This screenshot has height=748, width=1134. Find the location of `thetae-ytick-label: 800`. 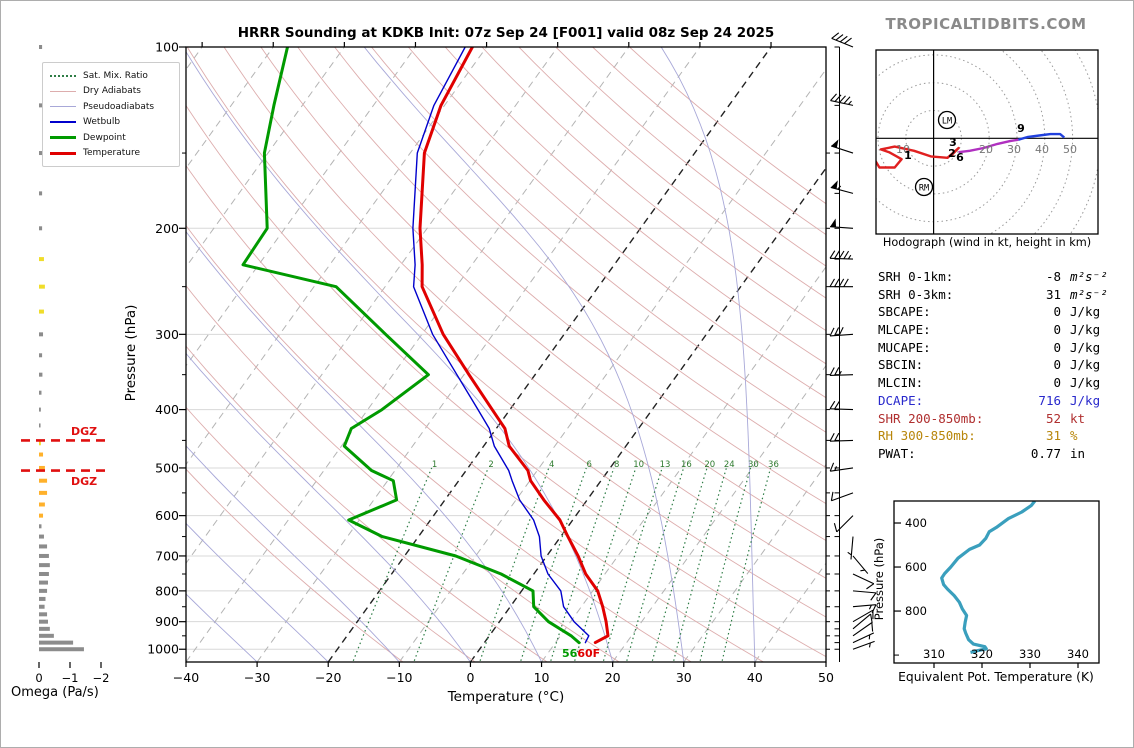

thetae-ytick-label: 800 is located at coordinates (916, 611).